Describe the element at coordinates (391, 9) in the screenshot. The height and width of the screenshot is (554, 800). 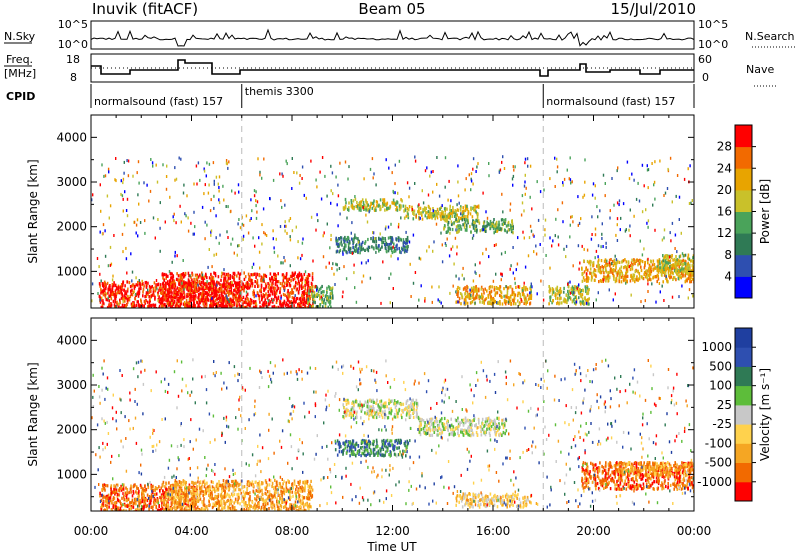
I see `beam-title: Beam 05` at that location.